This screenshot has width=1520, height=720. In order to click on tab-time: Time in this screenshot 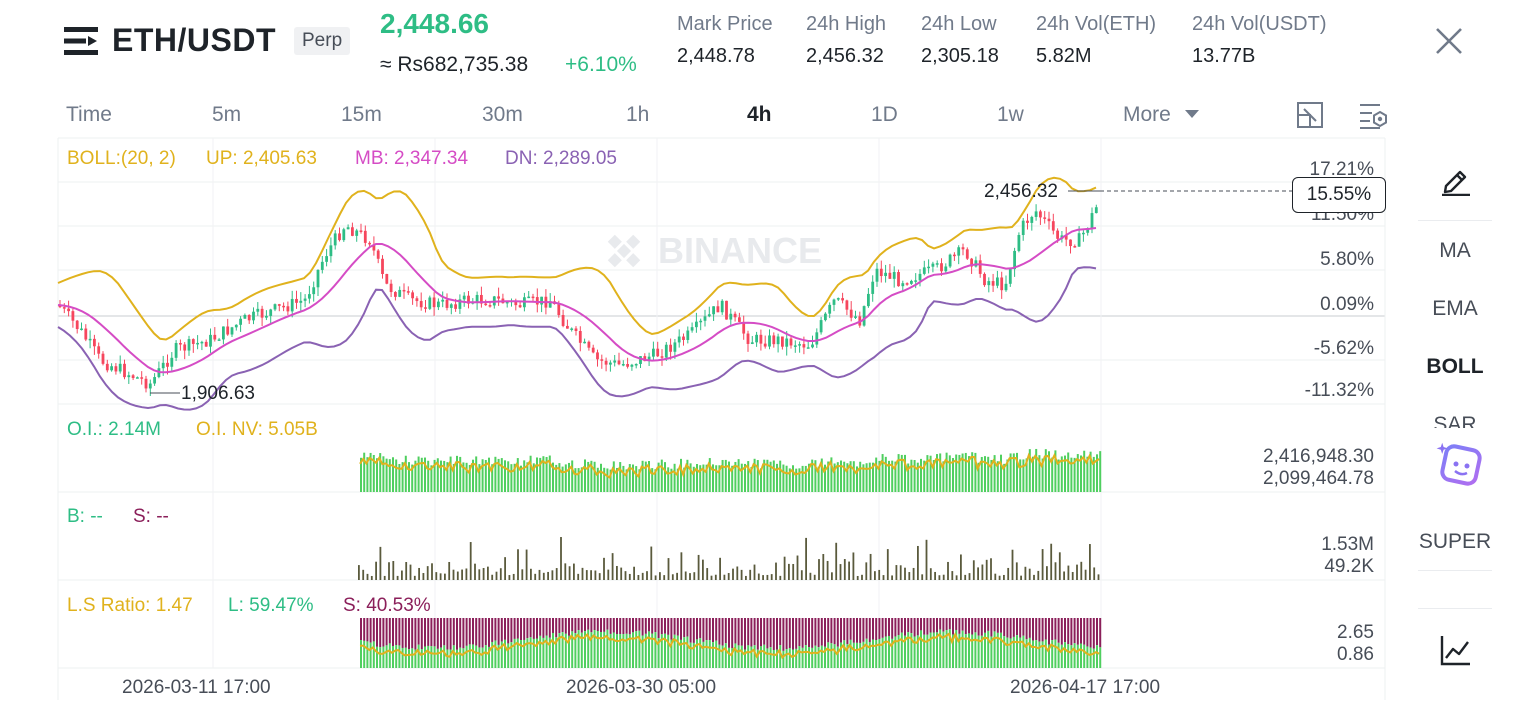, I will do `click(89, 114)`.